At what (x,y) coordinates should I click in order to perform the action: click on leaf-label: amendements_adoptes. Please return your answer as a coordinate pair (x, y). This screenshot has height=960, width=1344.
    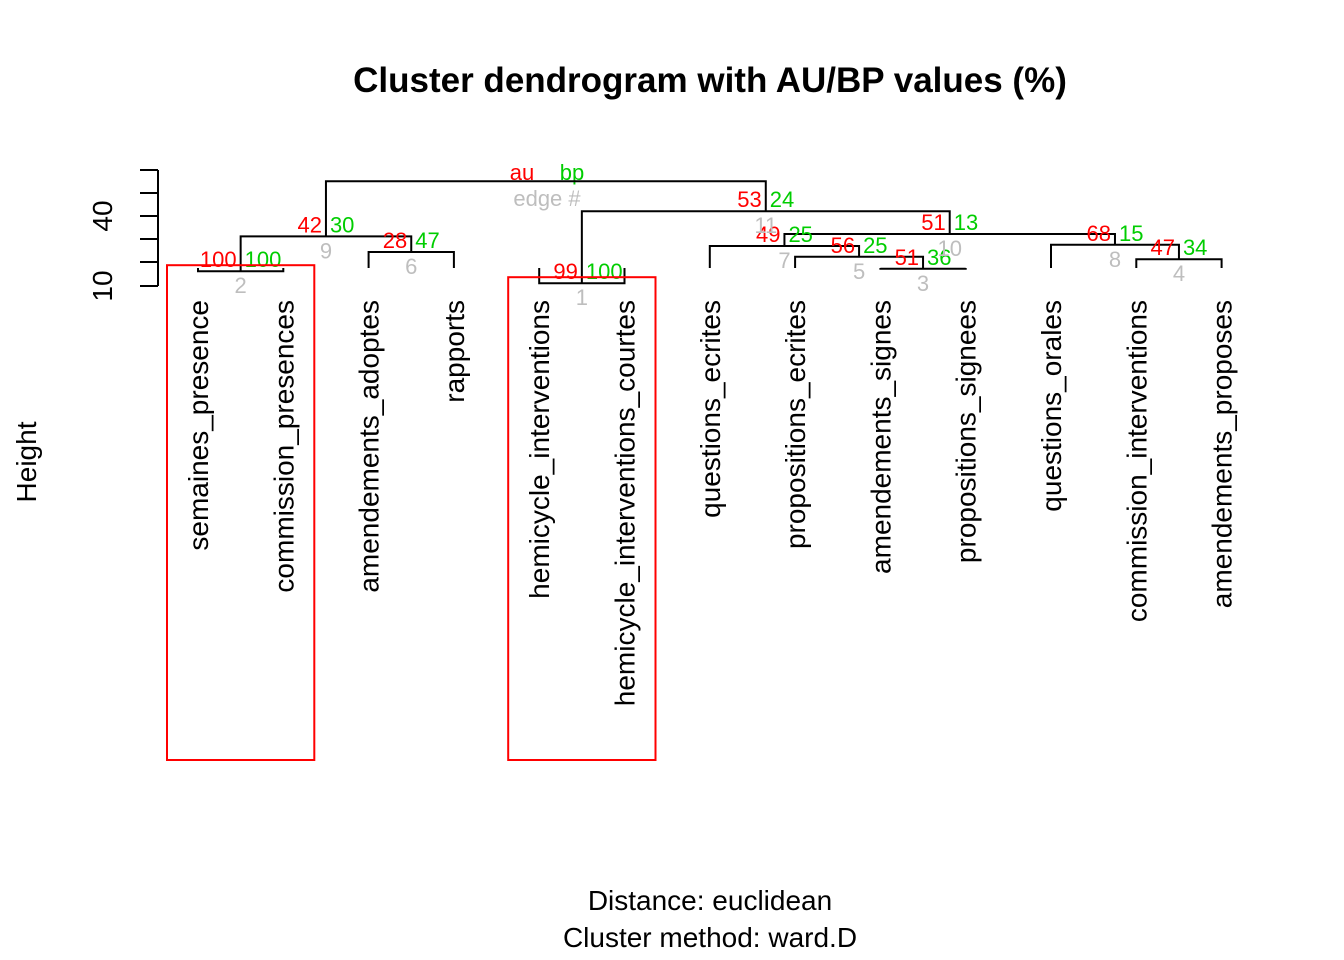
    Looking at the image, I should click on (369, 446).